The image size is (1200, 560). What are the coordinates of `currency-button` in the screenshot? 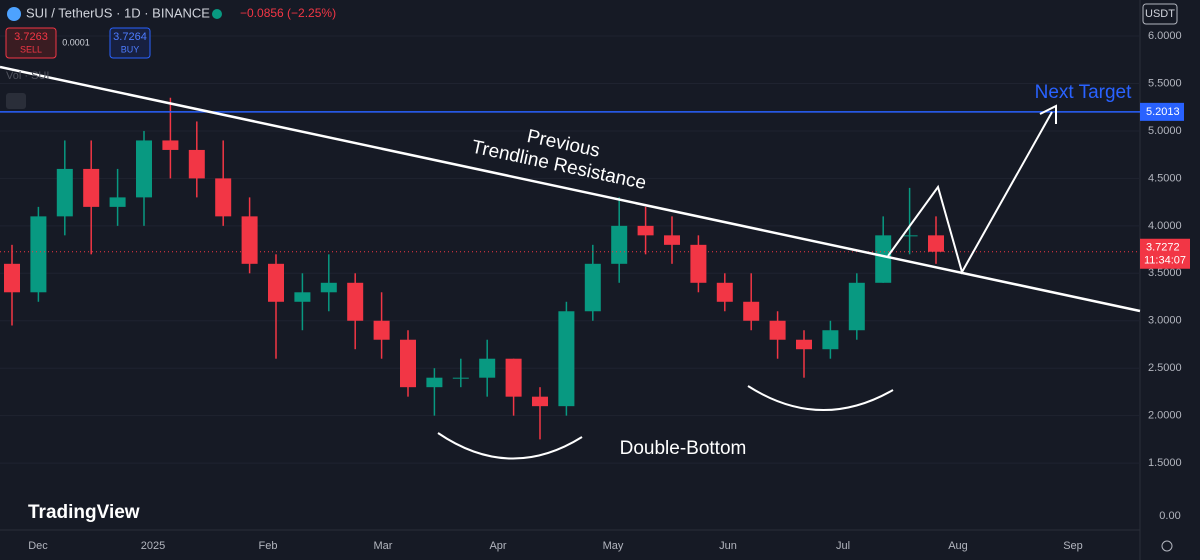 It's located at (1160, 14).